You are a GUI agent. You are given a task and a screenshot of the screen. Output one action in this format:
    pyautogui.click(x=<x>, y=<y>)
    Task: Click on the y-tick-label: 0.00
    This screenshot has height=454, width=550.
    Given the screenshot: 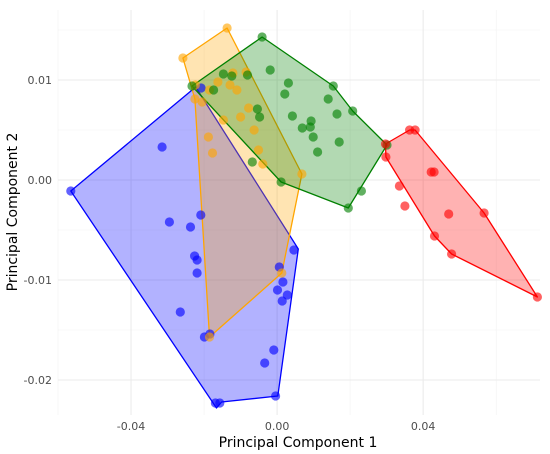 What is the action you would take?
    pyautogui.click(x=40, y=180)
    